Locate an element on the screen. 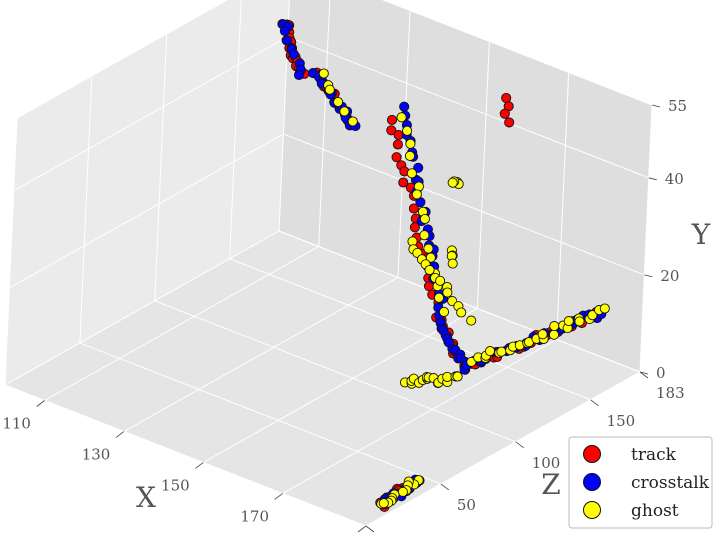  legend-frame is located at coordinates (640, 482).